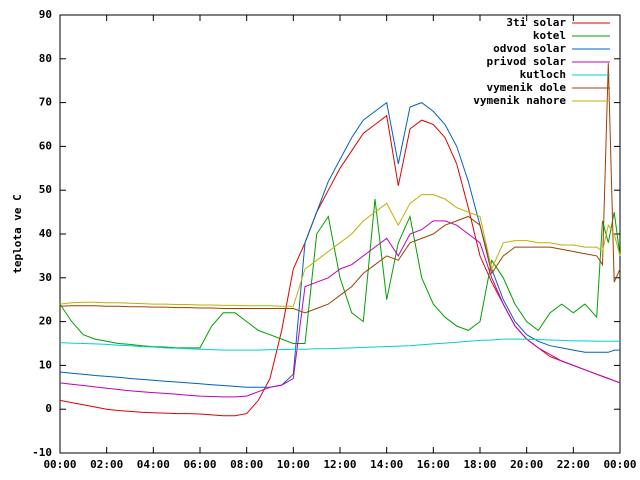  I want to click on legend-label: kotel, so click(549, 35).